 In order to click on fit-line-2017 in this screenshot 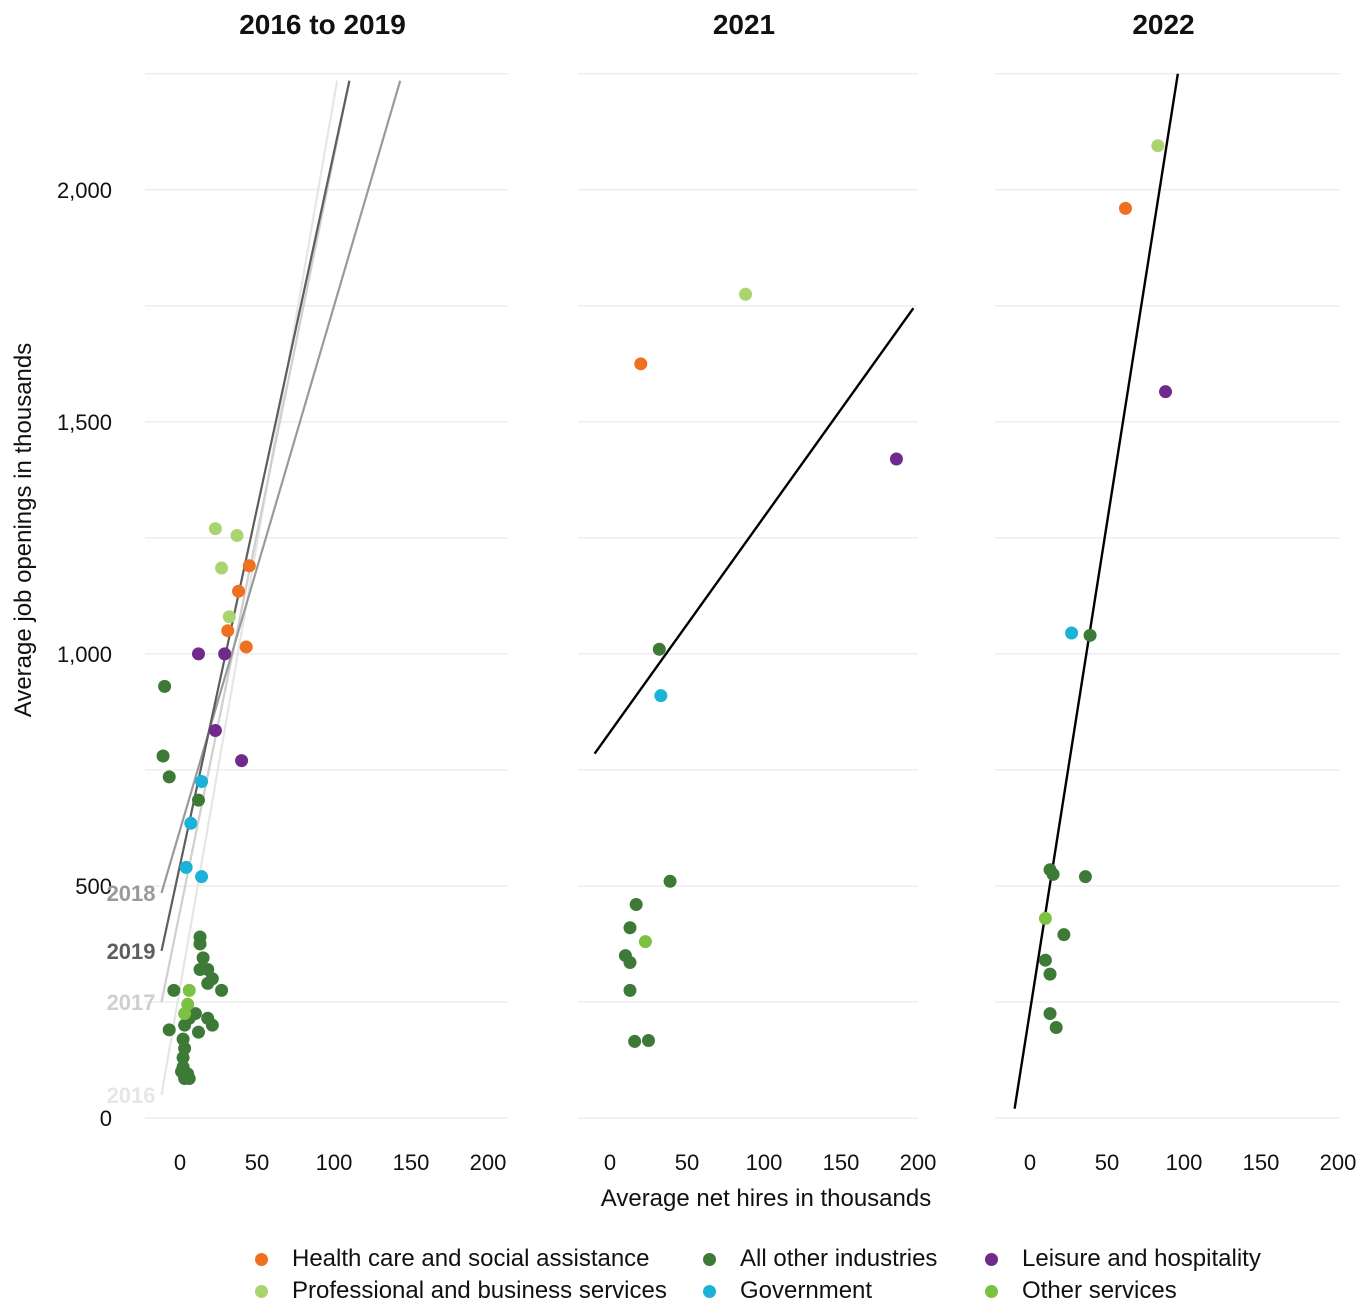, I will do `click(255, 541)`.